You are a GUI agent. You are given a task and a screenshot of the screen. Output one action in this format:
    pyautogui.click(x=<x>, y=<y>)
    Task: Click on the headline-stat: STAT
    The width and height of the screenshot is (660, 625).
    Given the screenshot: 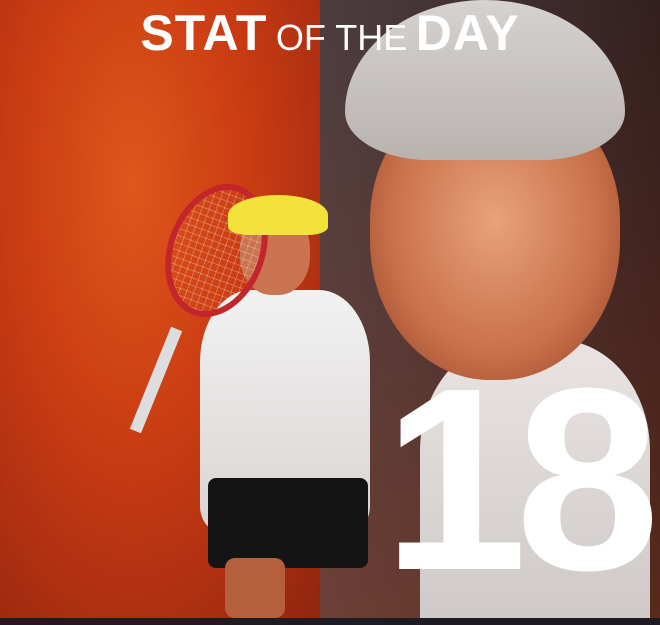 What is the action you would take?
    pyautogui.click(x=204, y=33)
    